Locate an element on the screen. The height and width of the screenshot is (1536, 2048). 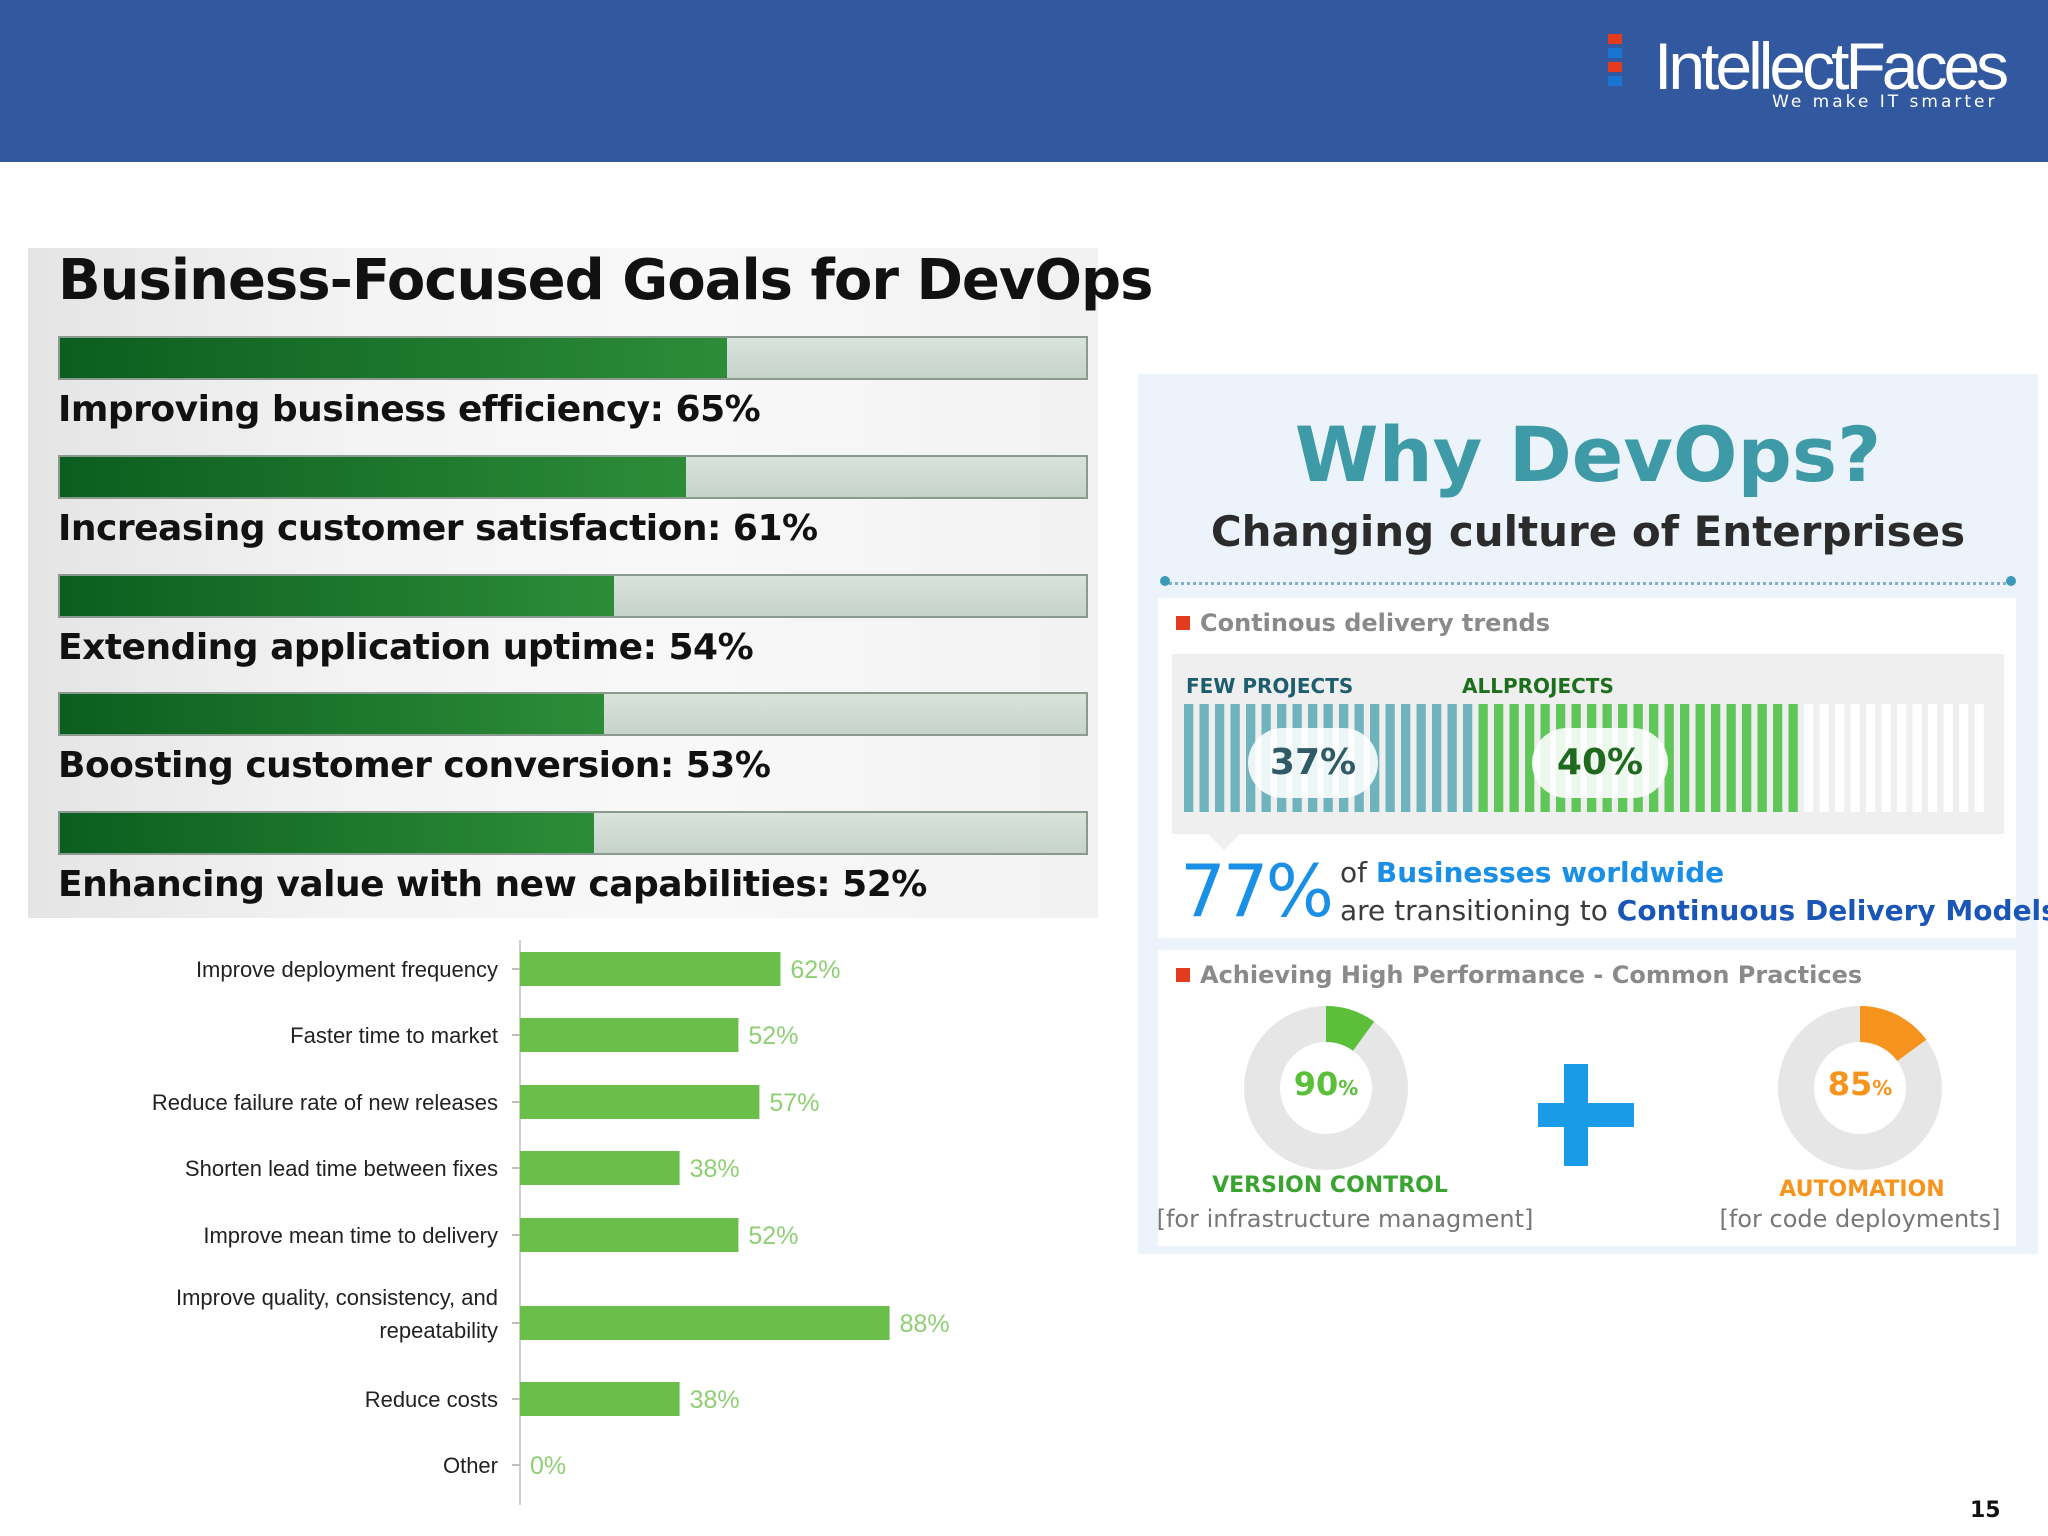
automation-sub: [for code deployments] is located at coordinates (1860, 1219).